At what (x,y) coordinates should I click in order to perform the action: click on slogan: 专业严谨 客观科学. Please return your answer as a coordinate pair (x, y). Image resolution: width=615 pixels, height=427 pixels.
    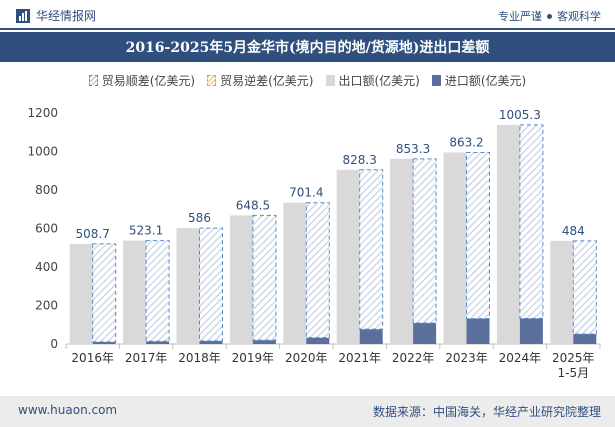
    Looking at the image, I should click on (549, 16).